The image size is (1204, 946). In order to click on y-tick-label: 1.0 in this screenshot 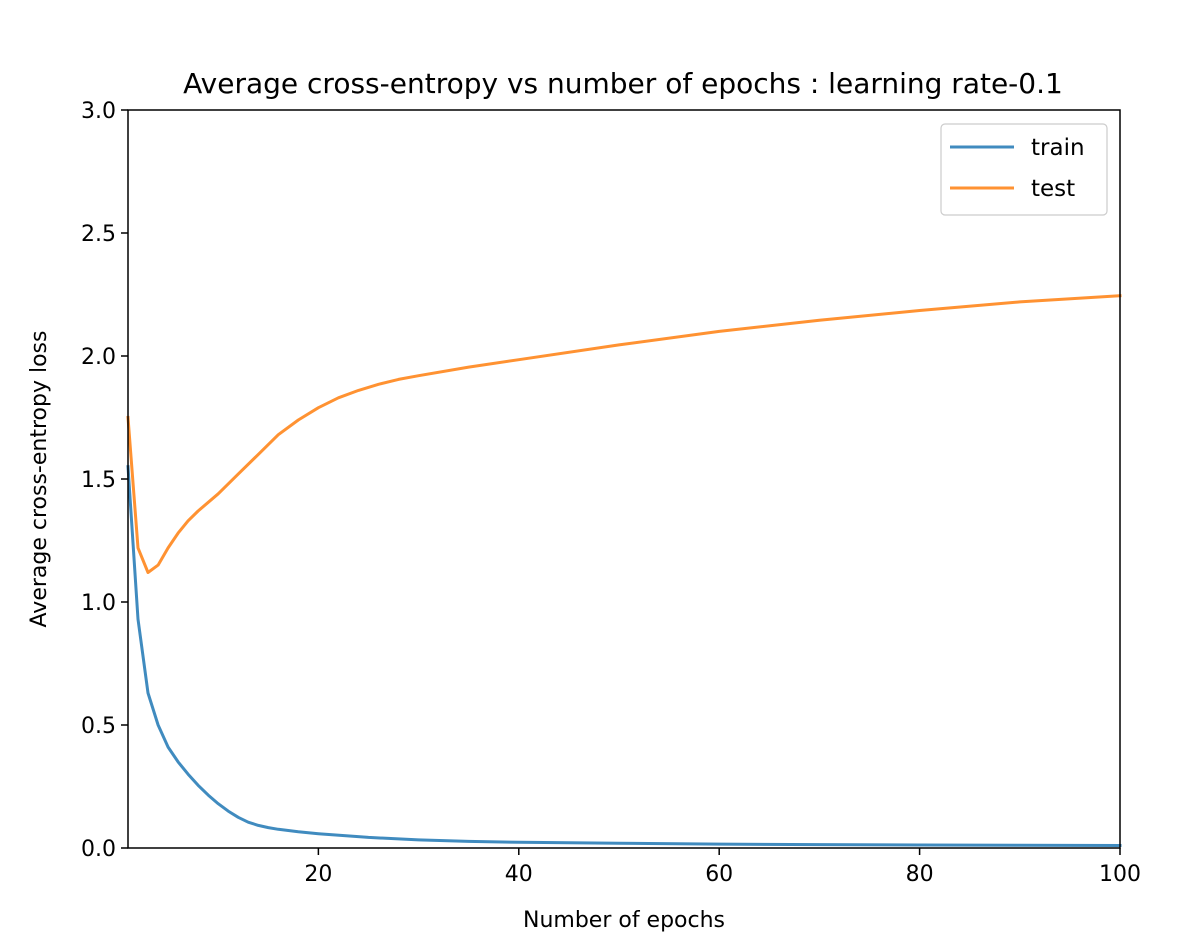, I will do `click(98, 603)`.